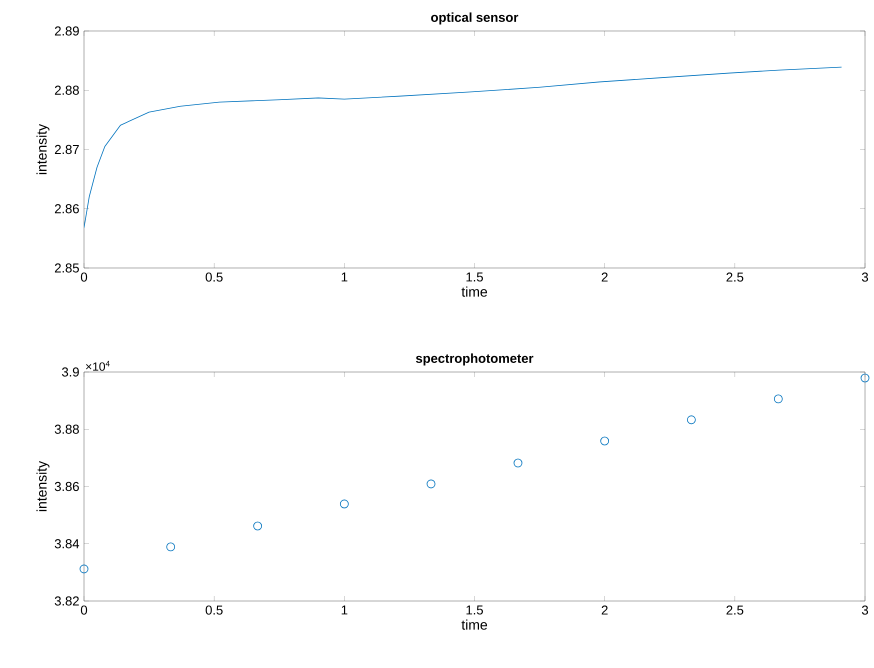 Image resolution: width=874 pixels, height=668 pixels. Describe the element at coordinates (474, 18) in the screenshot. I see `chart-title: optical sensor` at that location.